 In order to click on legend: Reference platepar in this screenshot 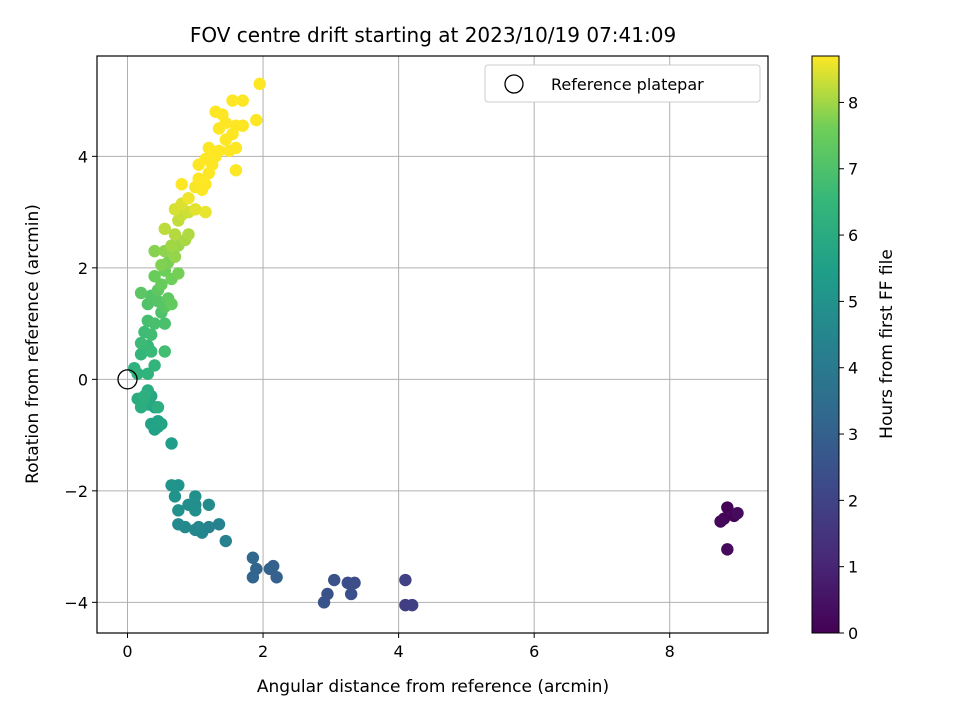, I will do `click(622, 83)`.